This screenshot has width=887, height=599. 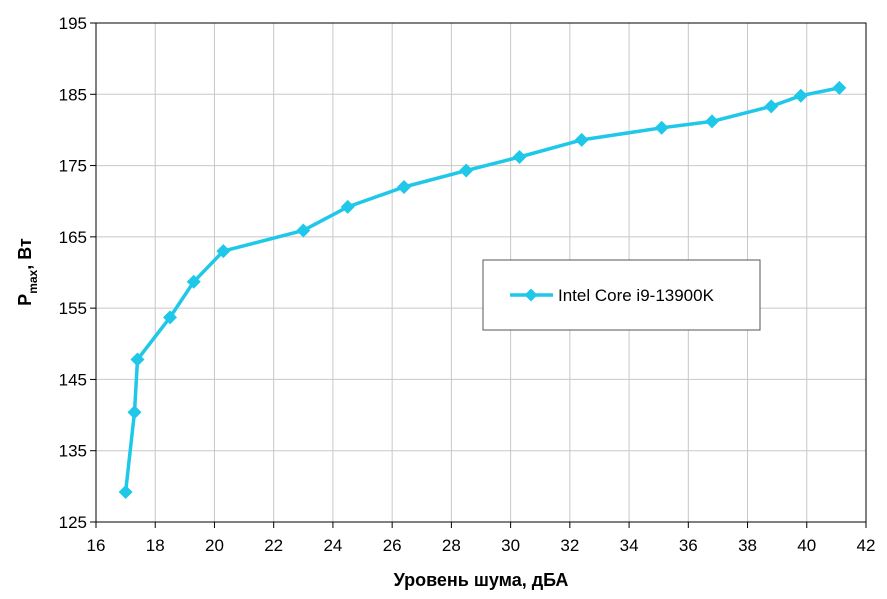 I want to click on x-tick-label: 16, so click(x=96, y=545).